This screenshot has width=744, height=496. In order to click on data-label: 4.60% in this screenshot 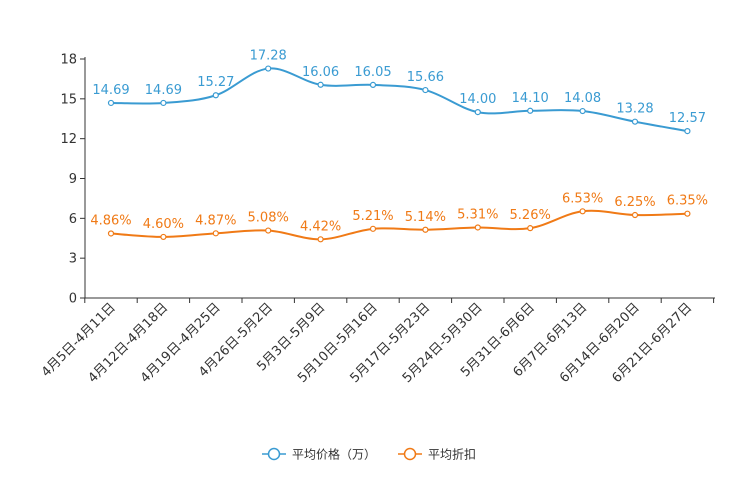, I will do `click(163, 224)`.